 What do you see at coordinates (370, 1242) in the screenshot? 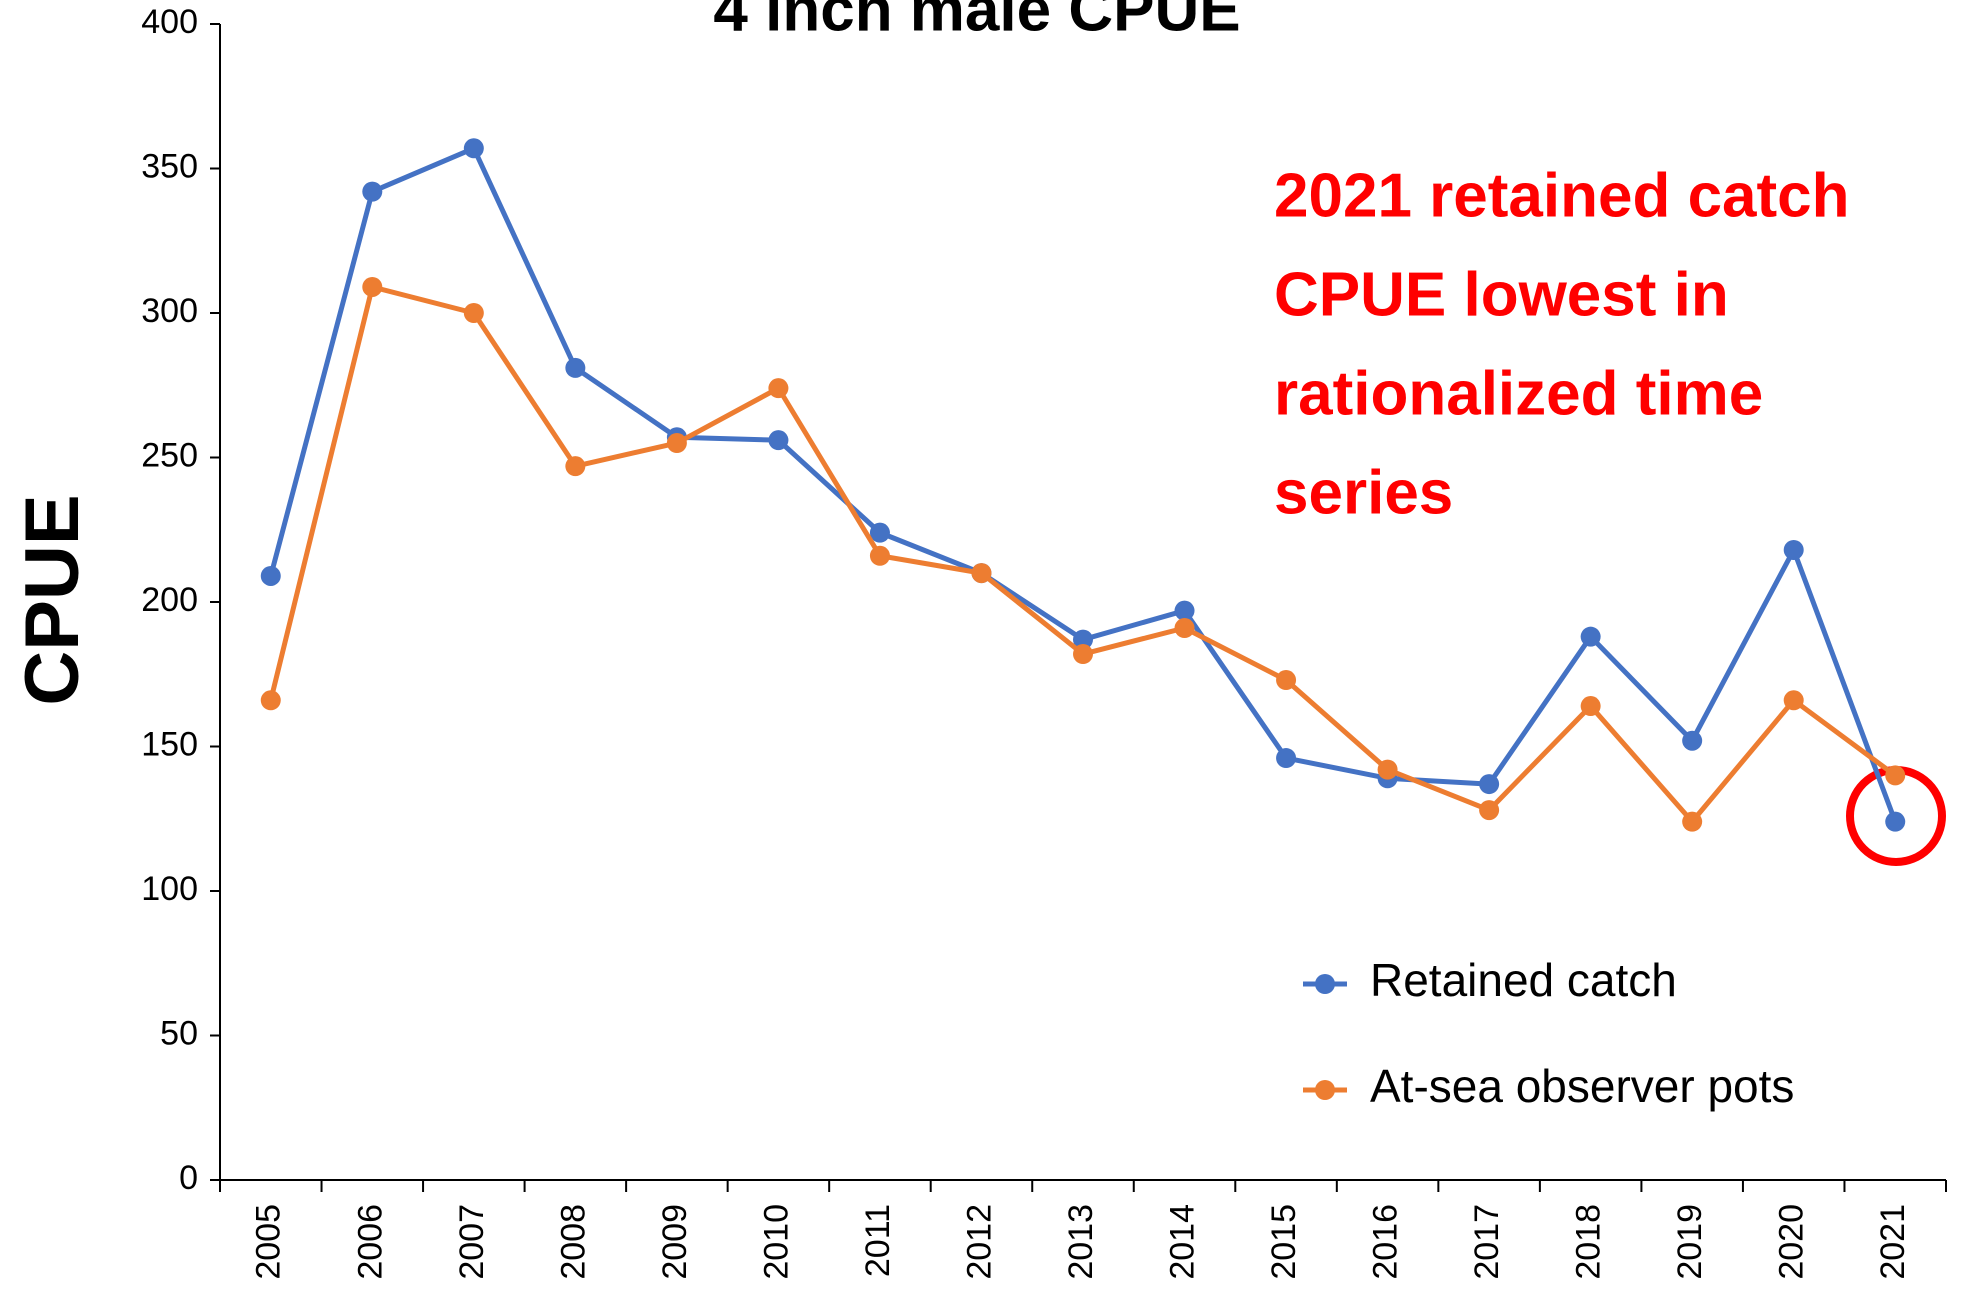
I see `x-tick-label: 2006` at bounding box center [370, 1242].